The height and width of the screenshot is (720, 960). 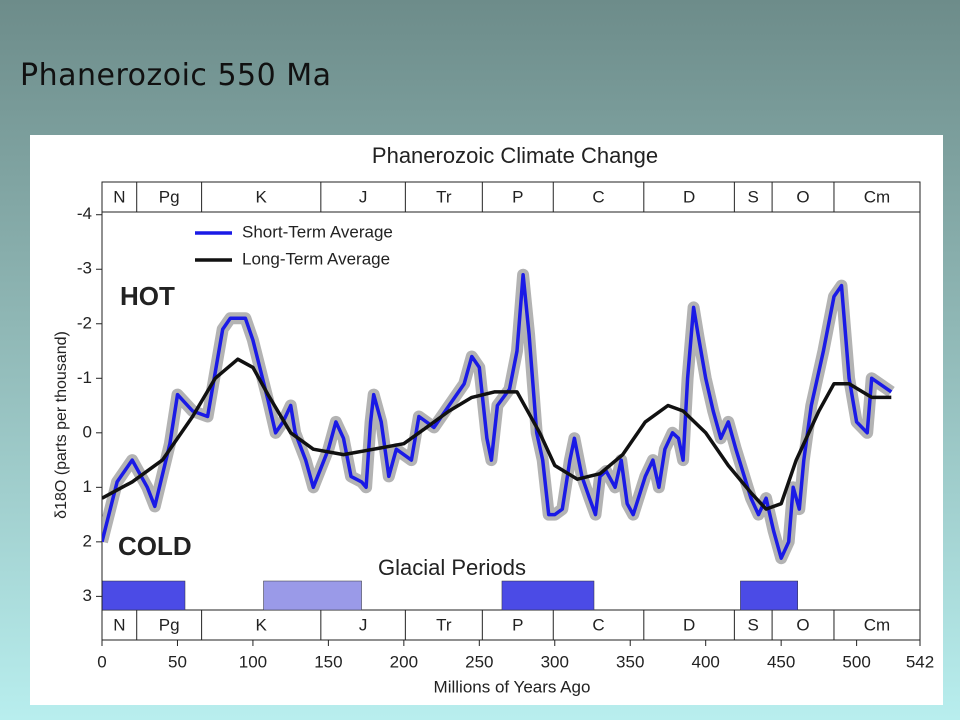 What do you see at coordinates (84, 377) in the screenshot?
I see `y-tick-label: -1` at bounding box center [84, 377].